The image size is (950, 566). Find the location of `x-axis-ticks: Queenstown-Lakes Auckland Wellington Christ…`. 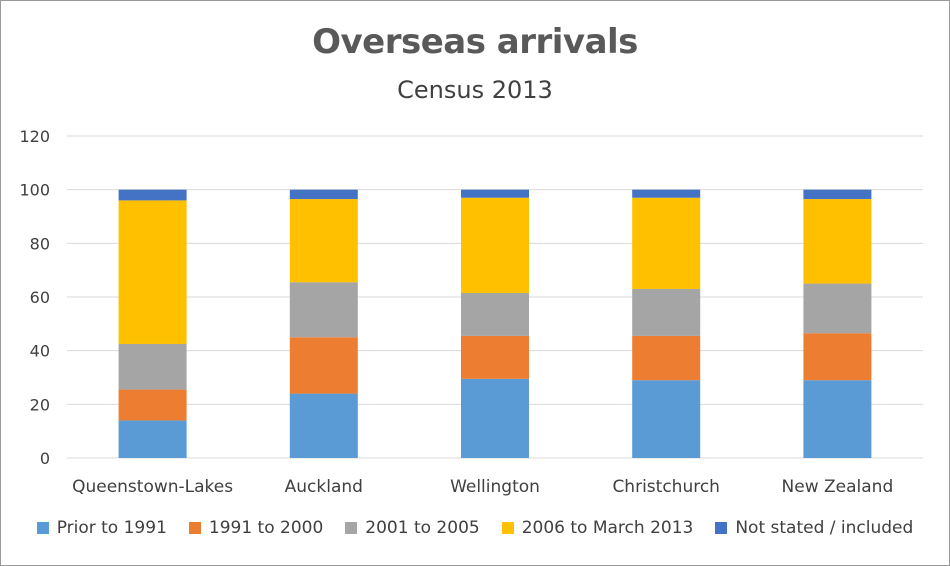

x-axis-ticks: Queenstown-Lakes Auckland Wellington Christ… is located at coordinates (482, 487).